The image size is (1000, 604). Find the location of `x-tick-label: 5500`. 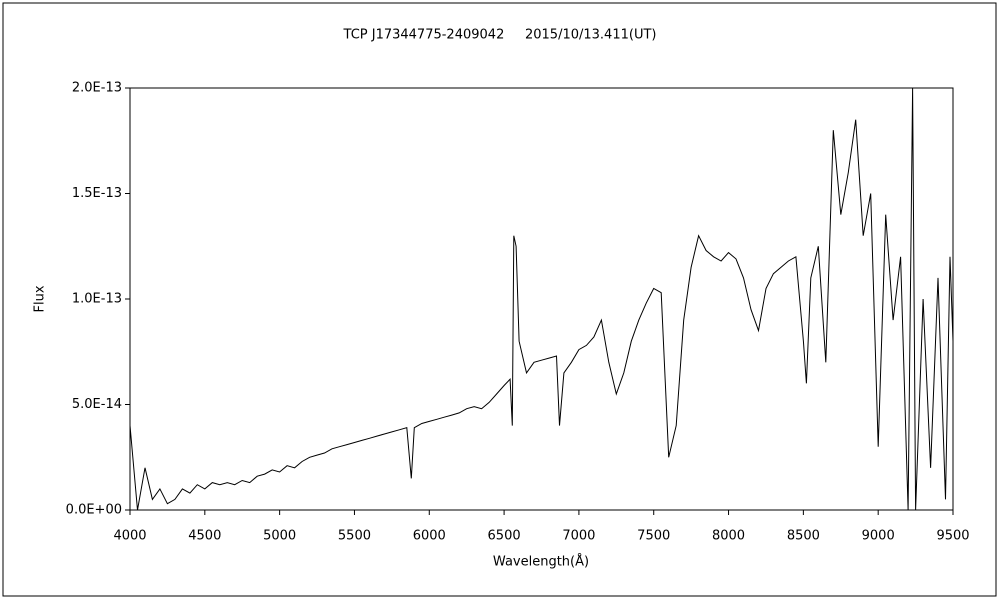

x-tick-label: 5500 is located at coordinates (354, 536).